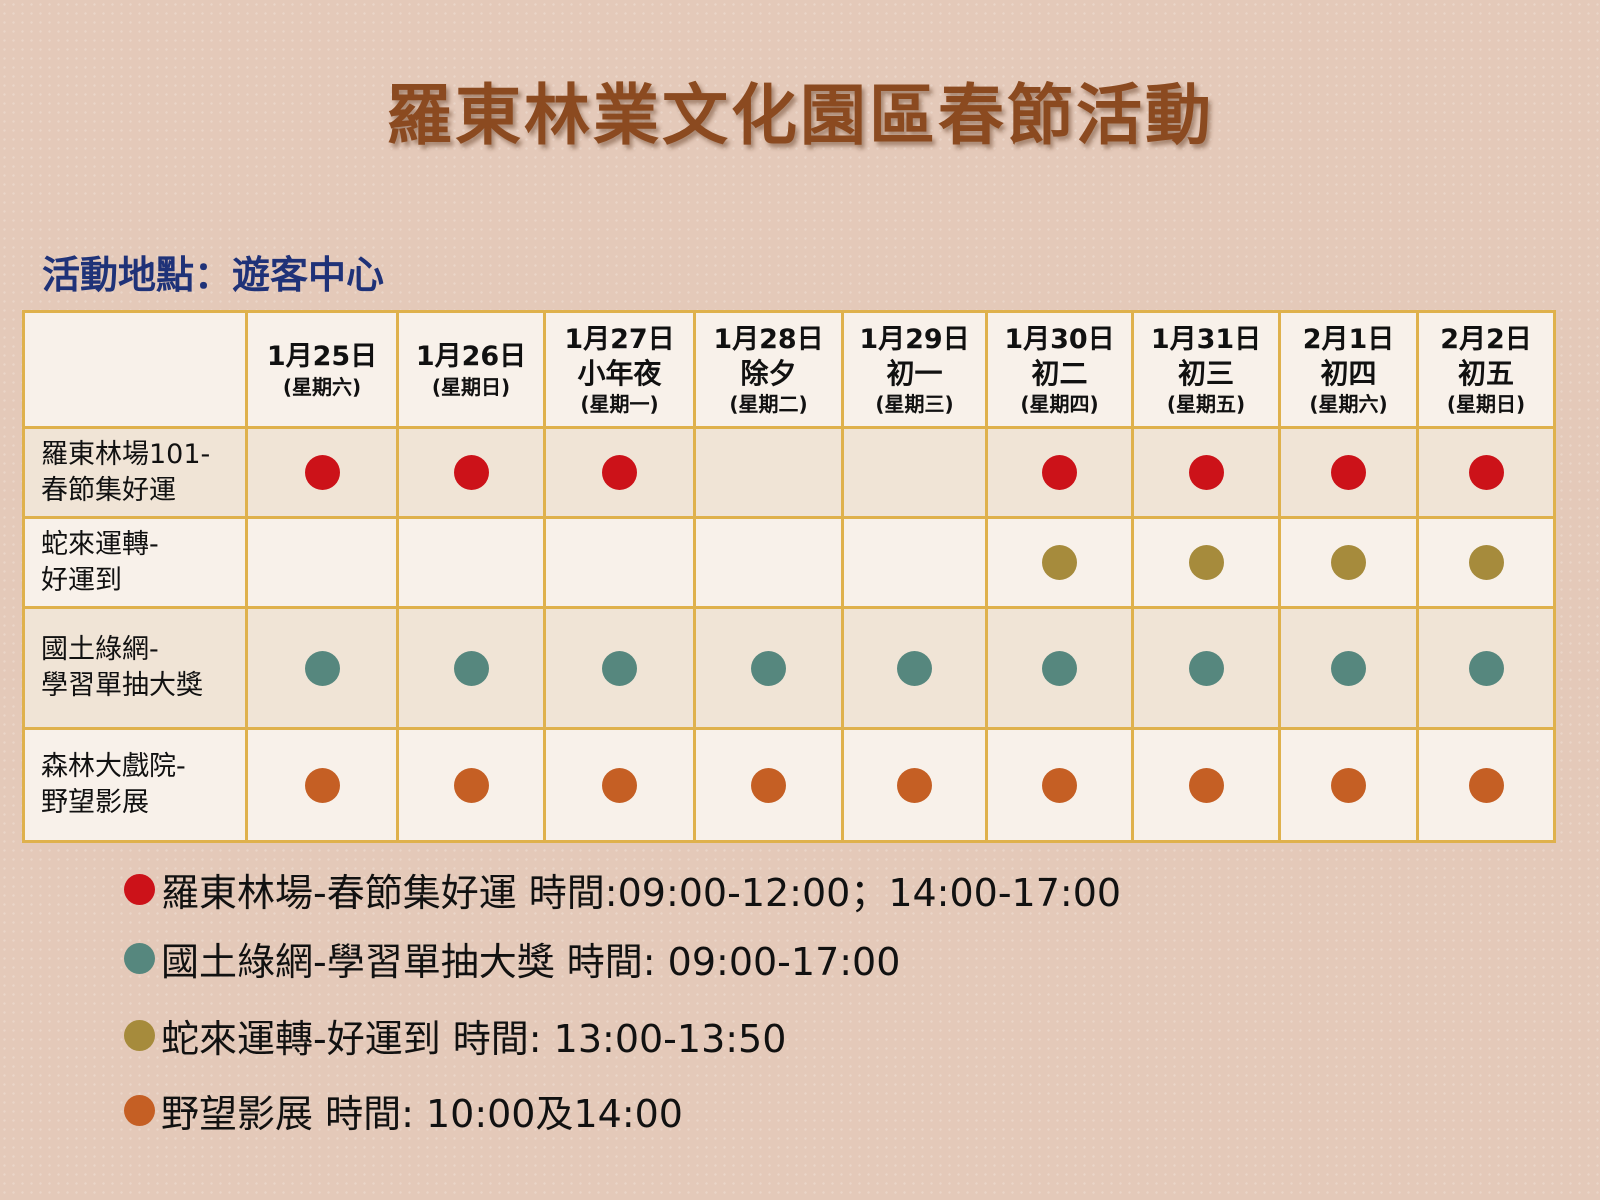 This screenshot has height=1200, width=1600. I want to click on activity-row: 蛇來運轉- 好運到, so click(789, 562).